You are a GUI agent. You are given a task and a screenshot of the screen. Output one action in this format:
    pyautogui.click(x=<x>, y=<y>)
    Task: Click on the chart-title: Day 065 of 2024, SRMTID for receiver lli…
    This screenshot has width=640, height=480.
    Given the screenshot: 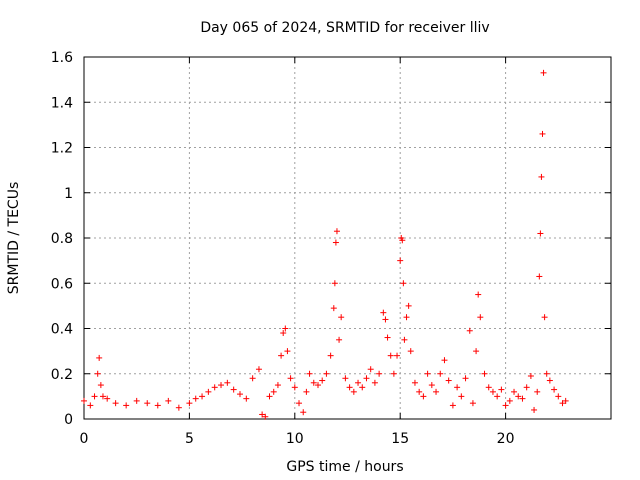 What is the action you would take?
    pyautogui.click(x=344, y=28)
    